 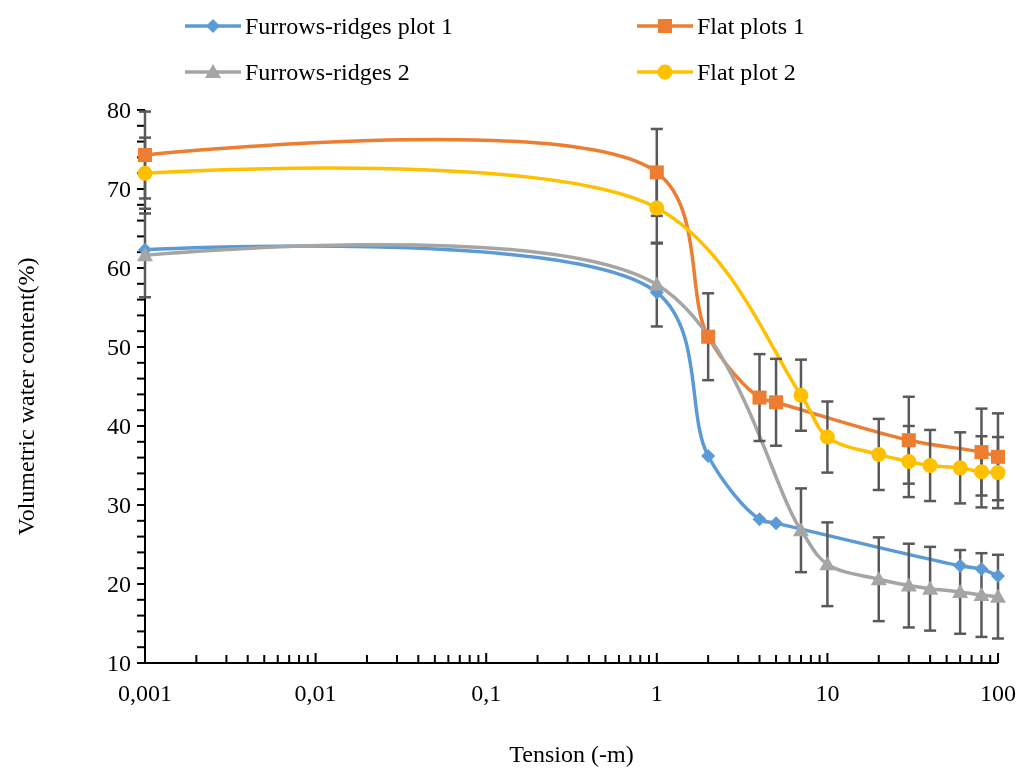 I want to click on y-tick-label: 60, so click(x=119, y=268).